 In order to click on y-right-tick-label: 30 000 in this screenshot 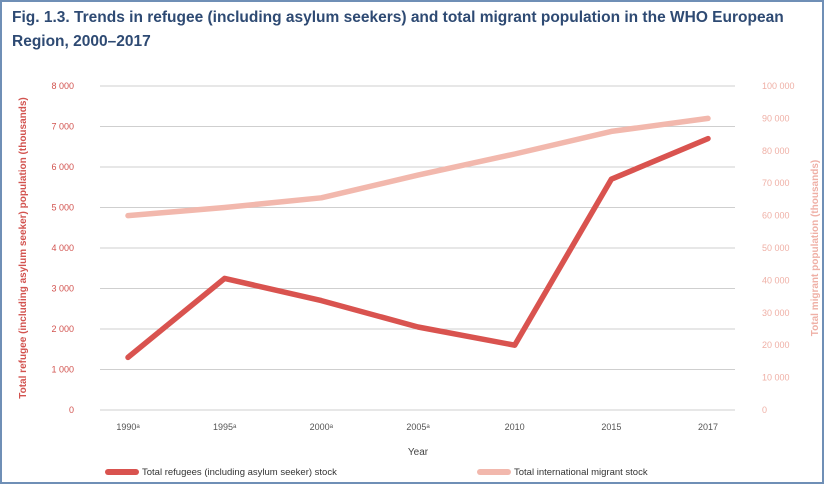, I will do `click(776, 313)`.